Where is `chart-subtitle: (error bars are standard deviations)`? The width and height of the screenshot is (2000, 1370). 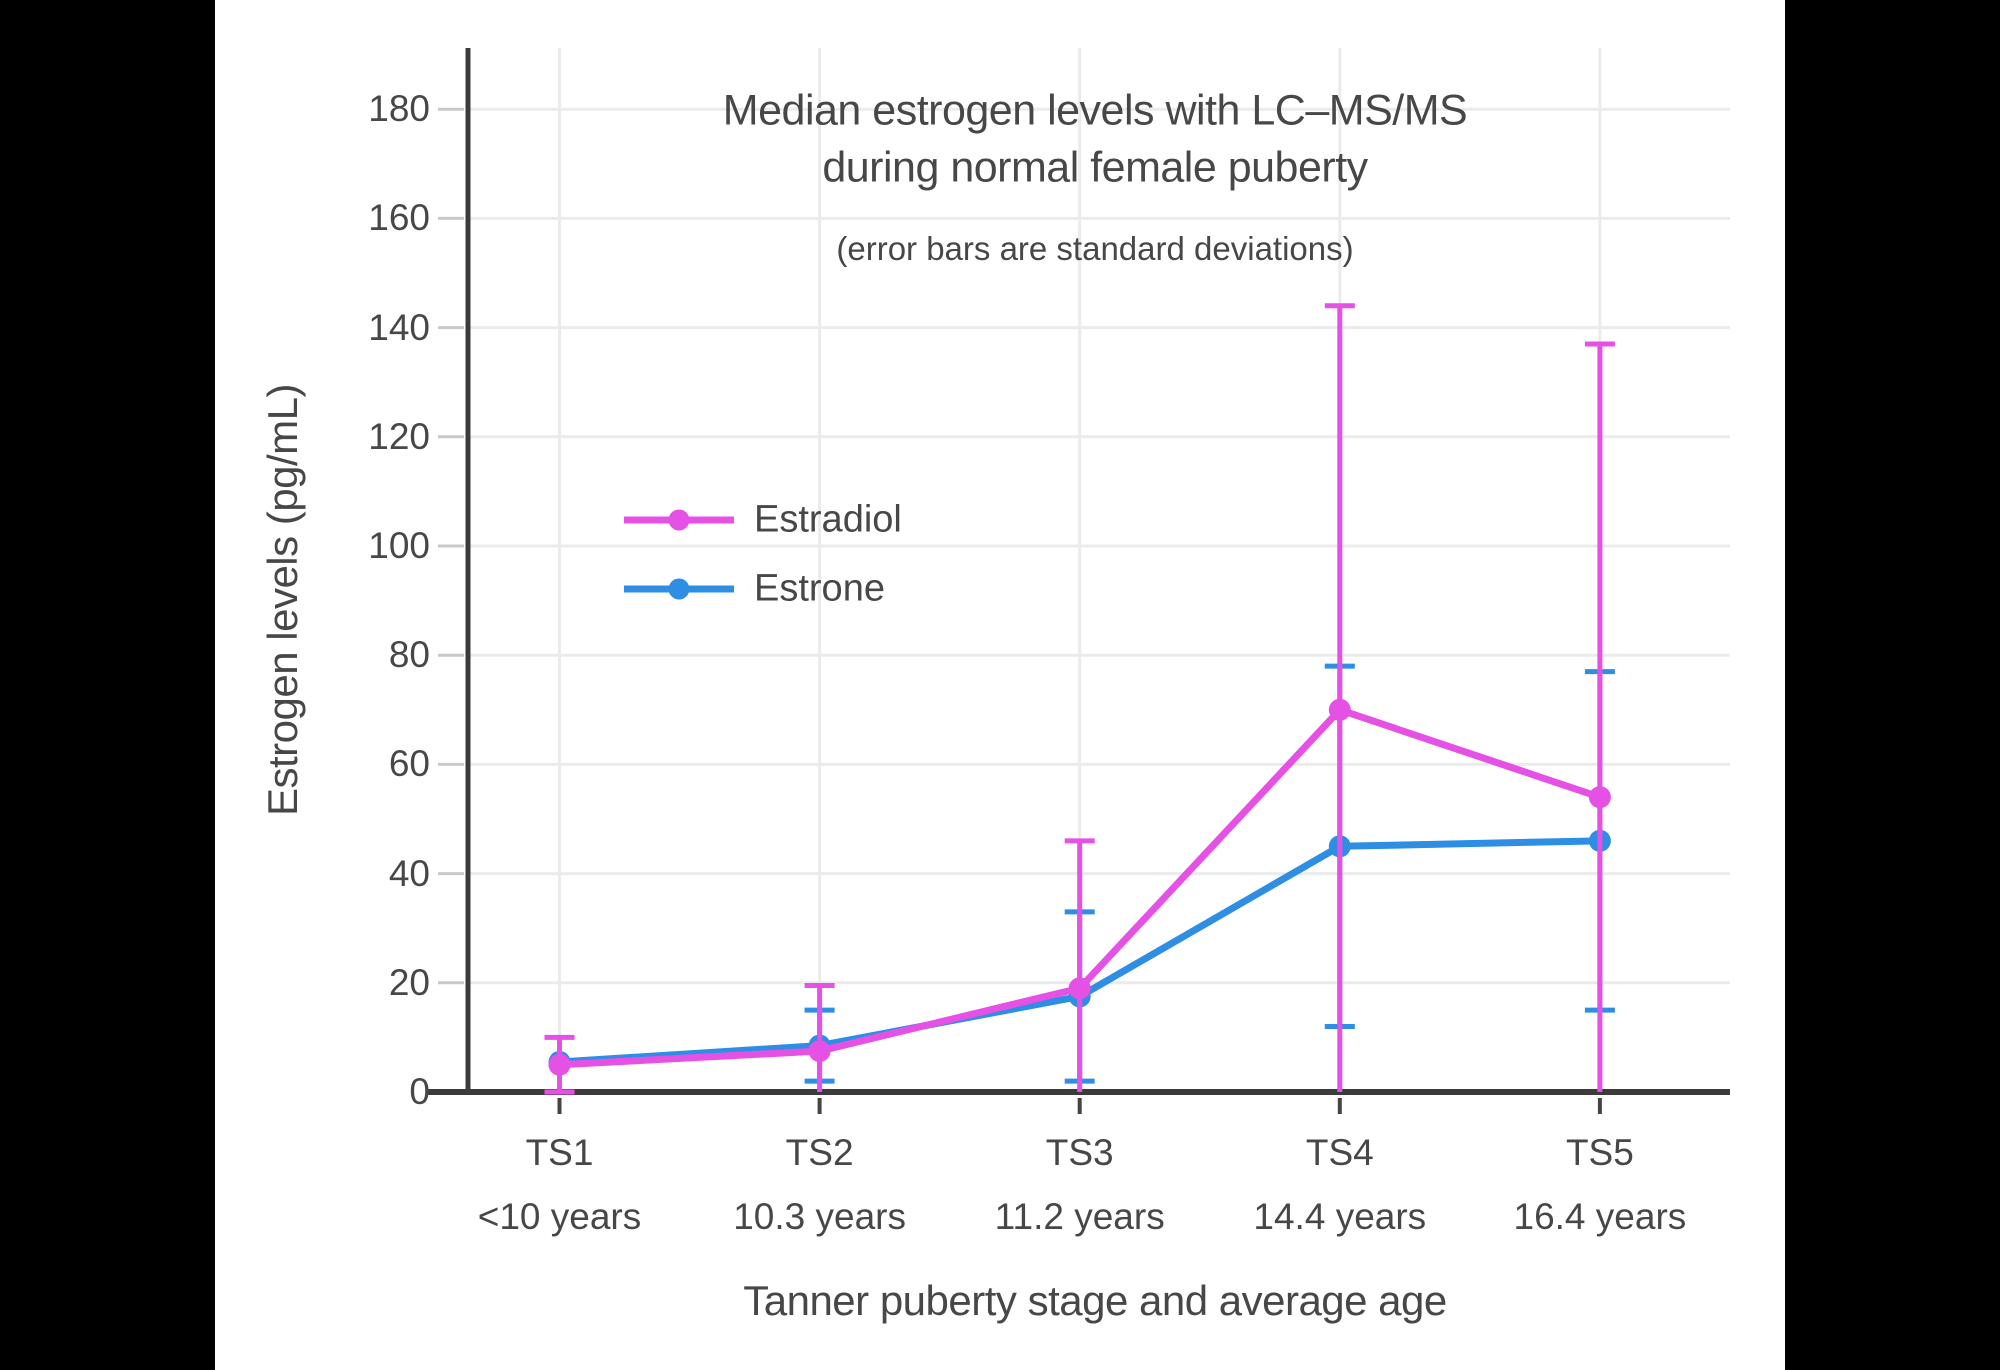
chart-subtitle: (error bars are standard deviations) is located at coordinates (1095, 248).